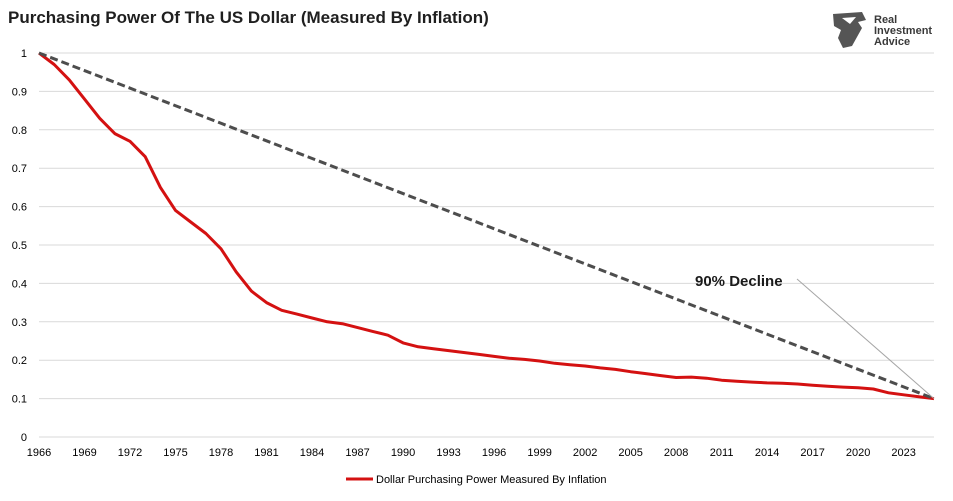 The height and width of the screenshot is (501, 953). What do you see at coordinates (849, 30) in the screenshot?
I see `eagle-logo-icon` at bounding box center [849, 30].